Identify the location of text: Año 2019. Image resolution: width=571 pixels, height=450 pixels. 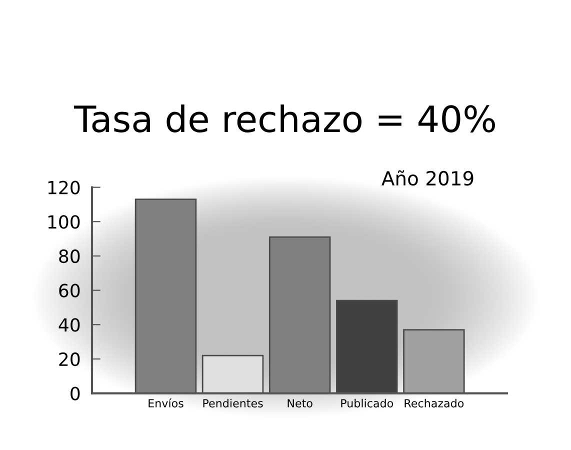
(428, 178).